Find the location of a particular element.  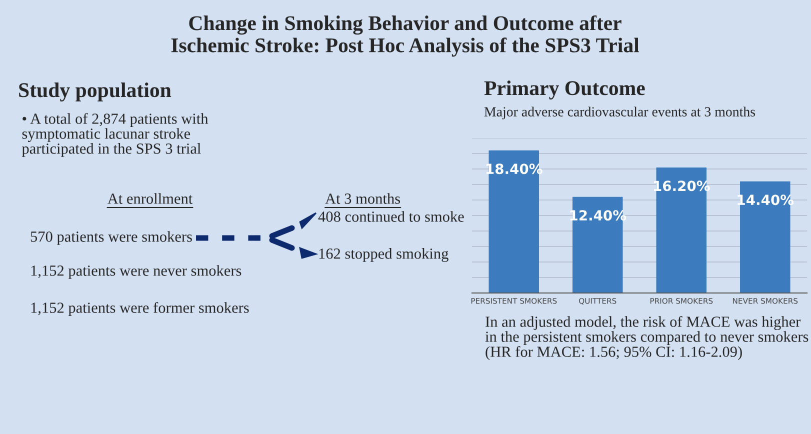

text: 1,152 patients were former smokers is located at coordinates (140, 309).